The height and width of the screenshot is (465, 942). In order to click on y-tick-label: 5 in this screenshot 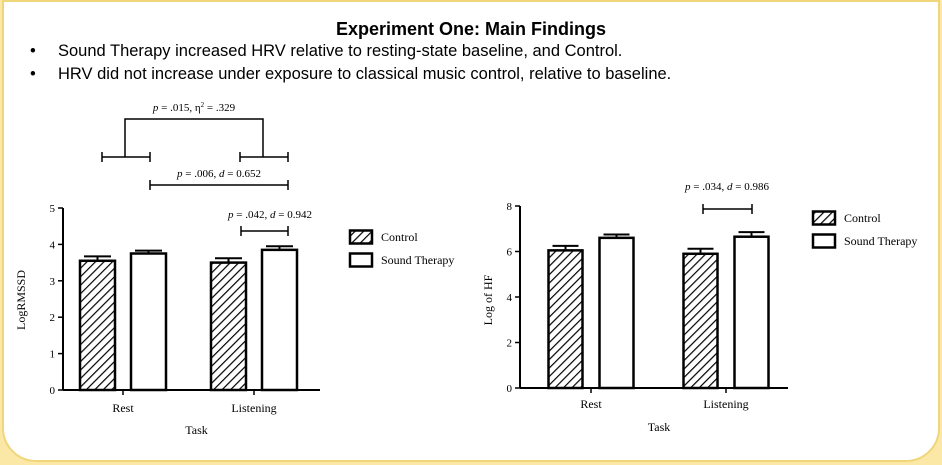, I will do `click(53, 209)`.